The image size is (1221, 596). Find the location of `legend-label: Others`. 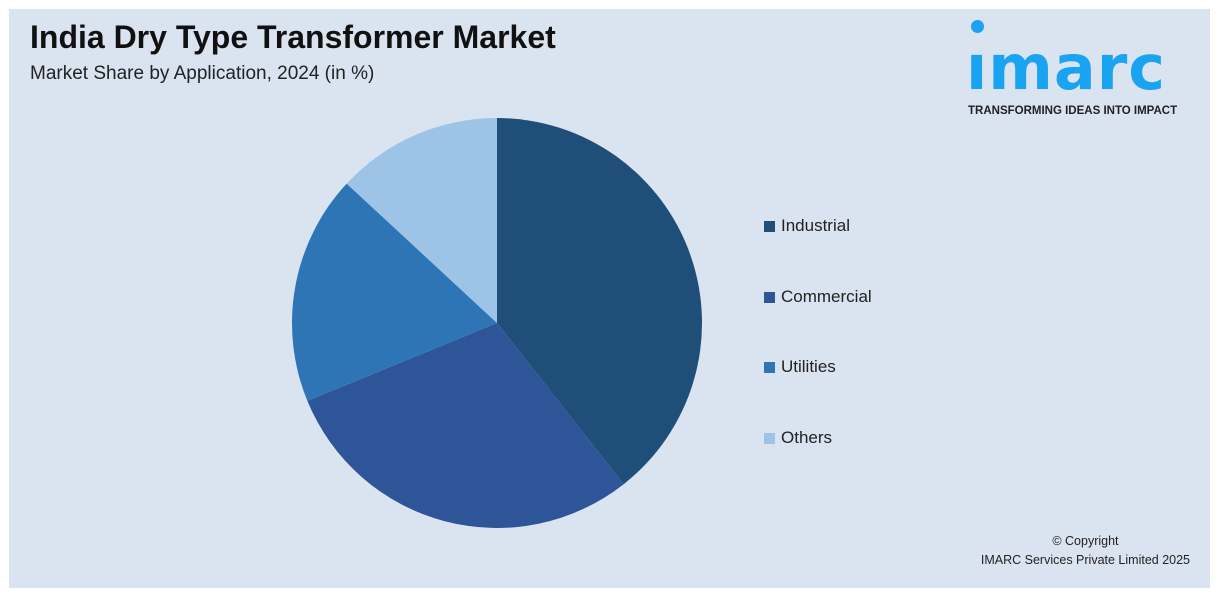

legend-label: Others is located at coordinates (807, 437).